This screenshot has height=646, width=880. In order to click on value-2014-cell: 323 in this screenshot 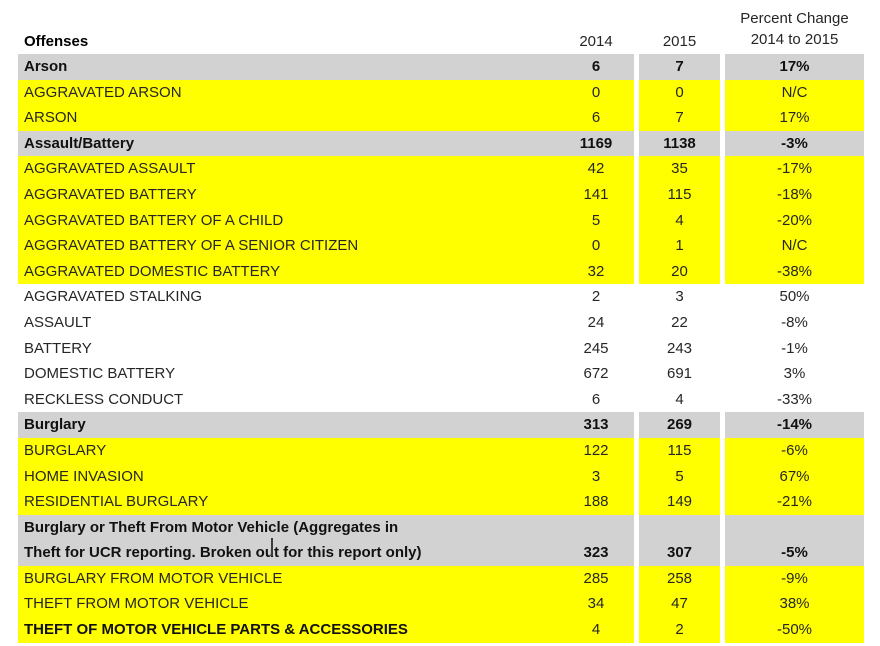, I will do `click(596, 540)`.